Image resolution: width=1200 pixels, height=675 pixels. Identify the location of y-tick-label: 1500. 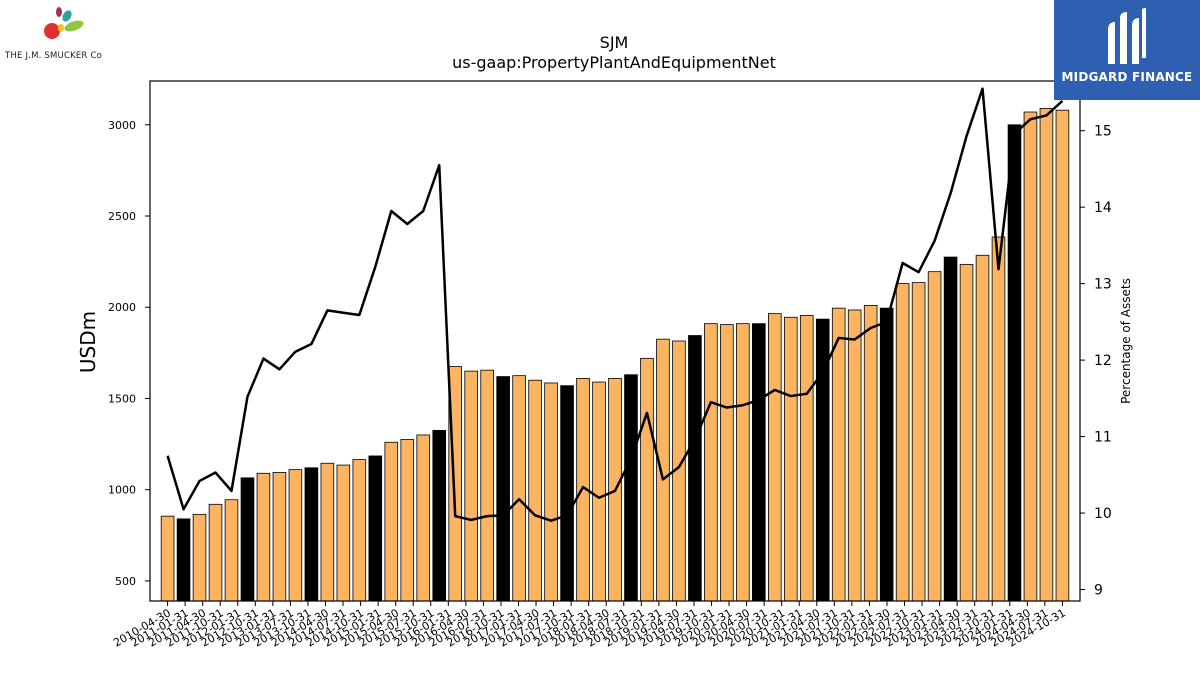
(122, 398).